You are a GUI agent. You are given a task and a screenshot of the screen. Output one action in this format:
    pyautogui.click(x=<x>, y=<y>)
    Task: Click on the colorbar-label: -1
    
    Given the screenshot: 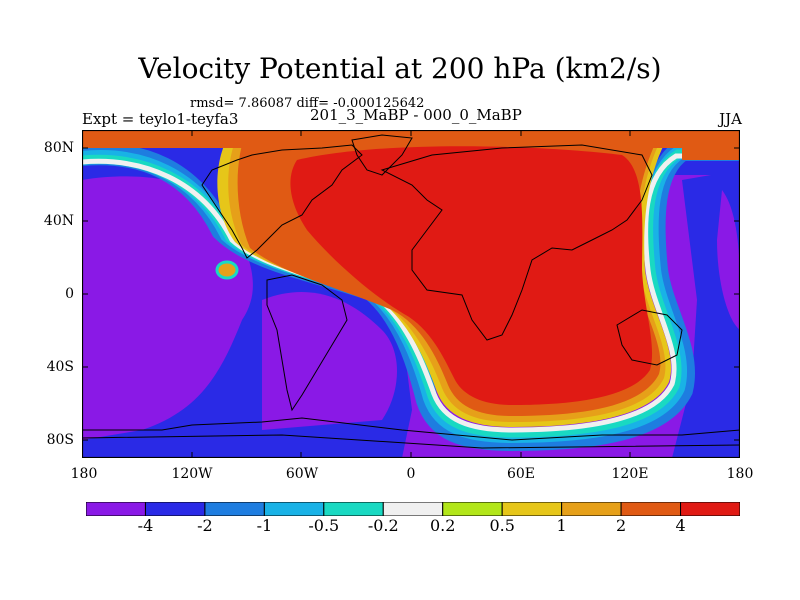 What is the action you would take?
    pyautogui.click(x=264, y=525)
    